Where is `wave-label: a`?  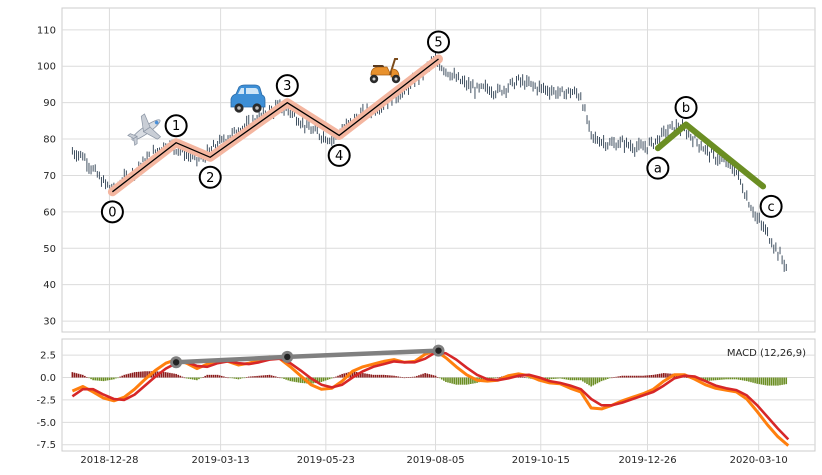
wave-label: a is located at coordinates (658, 169).